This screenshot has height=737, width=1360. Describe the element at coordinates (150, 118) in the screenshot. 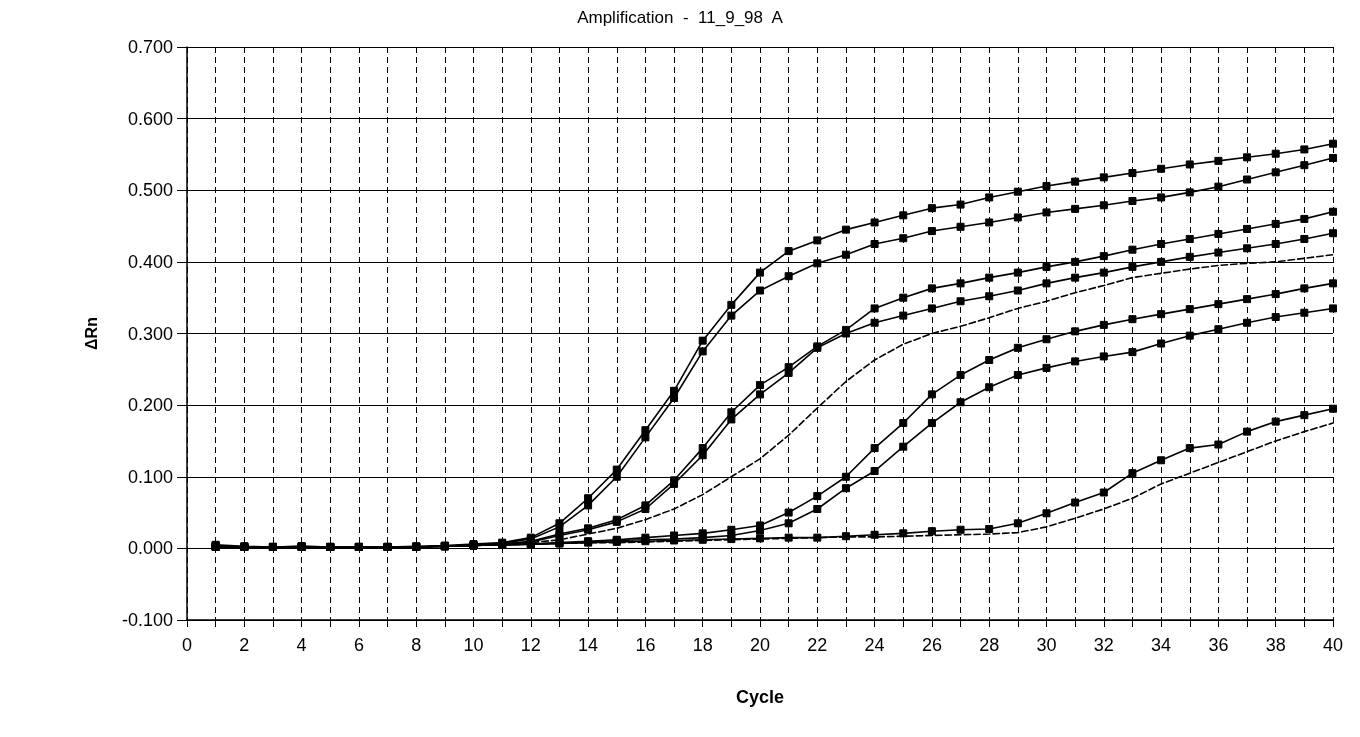

I see `y-tick-label: 0.600` at that location.